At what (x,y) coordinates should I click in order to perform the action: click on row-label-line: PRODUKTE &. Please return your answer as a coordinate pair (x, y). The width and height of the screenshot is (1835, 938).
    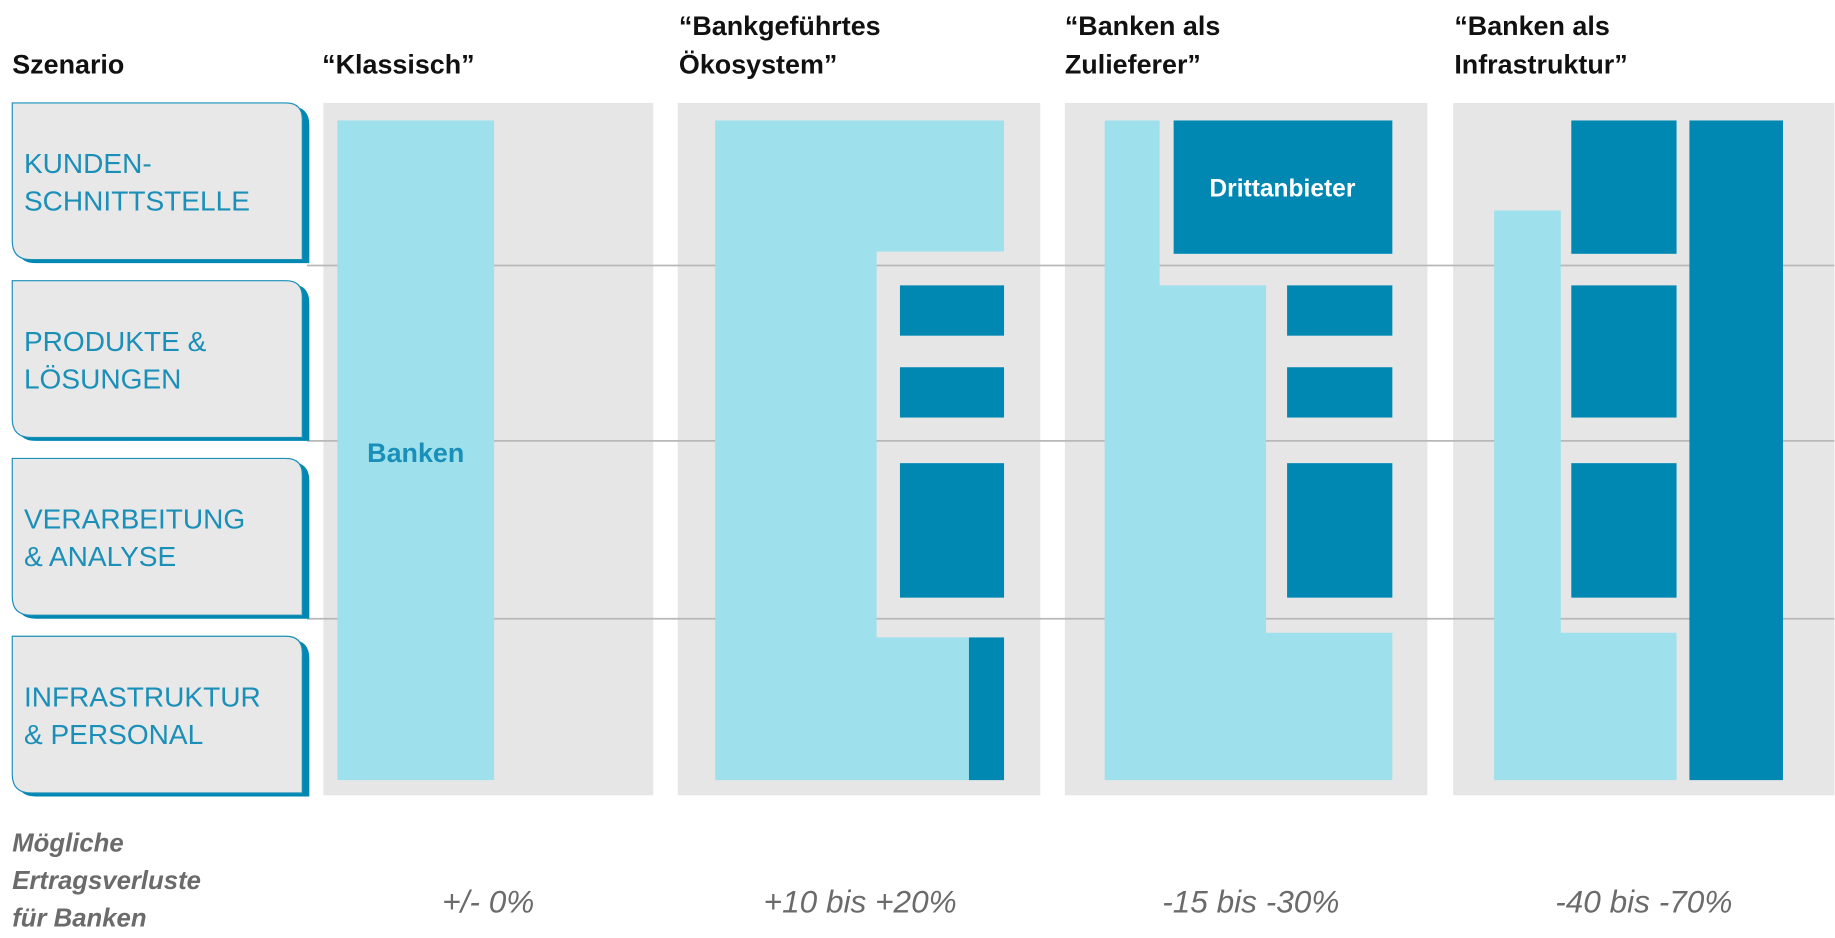
    Looking at the image, I should click on (115, 341).